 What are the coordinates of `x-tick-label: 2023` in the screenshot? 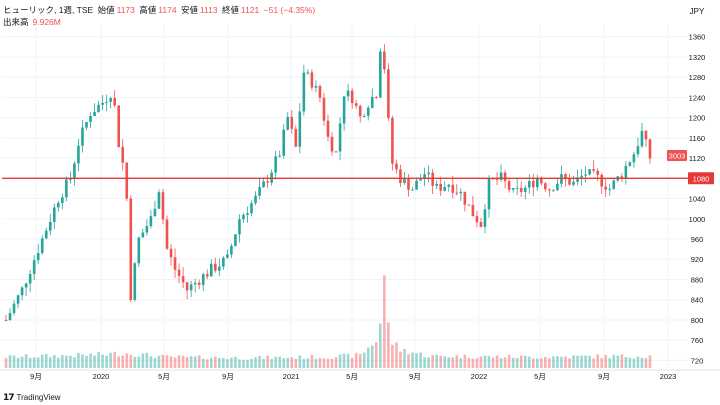 It's located at (668, 376).